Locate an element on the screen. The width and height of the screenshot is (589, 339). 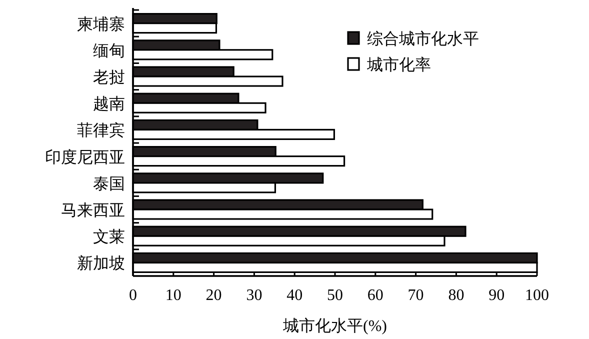
x-tick-label: 10 is located at coordinates (173, 295).